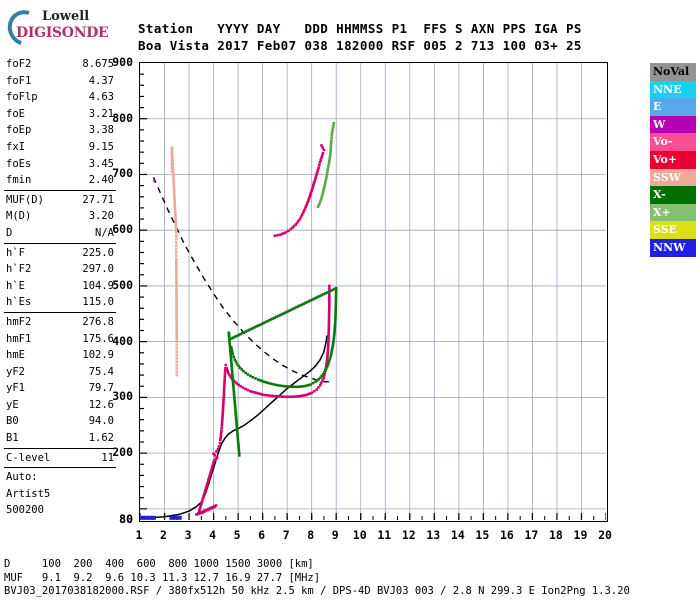 Image resolution: width=700 pixels, height=600 pixels. What do you see at coordinates (154, 181) in the screenshot?
I see `trace-w-marker` at bounding box center [154, 181].